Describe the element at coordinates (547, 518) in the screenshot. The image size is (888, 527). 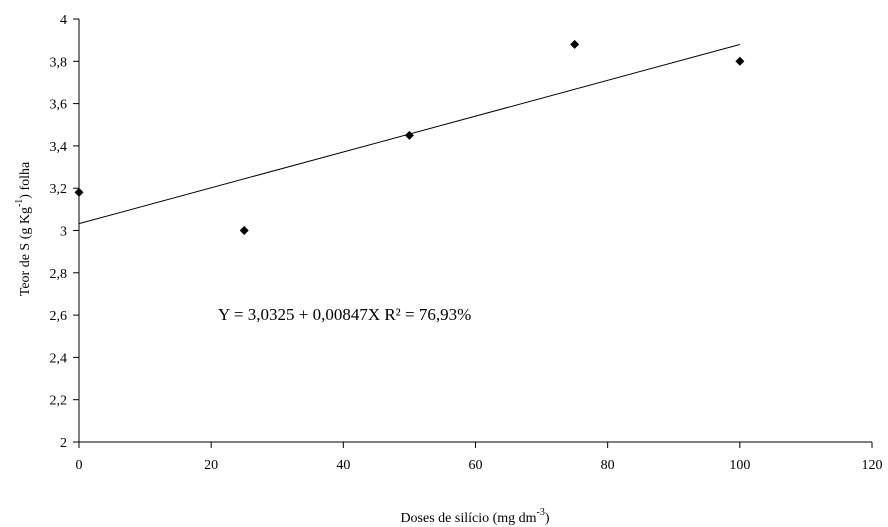
I see `x-axis-title-end: )` at that location.